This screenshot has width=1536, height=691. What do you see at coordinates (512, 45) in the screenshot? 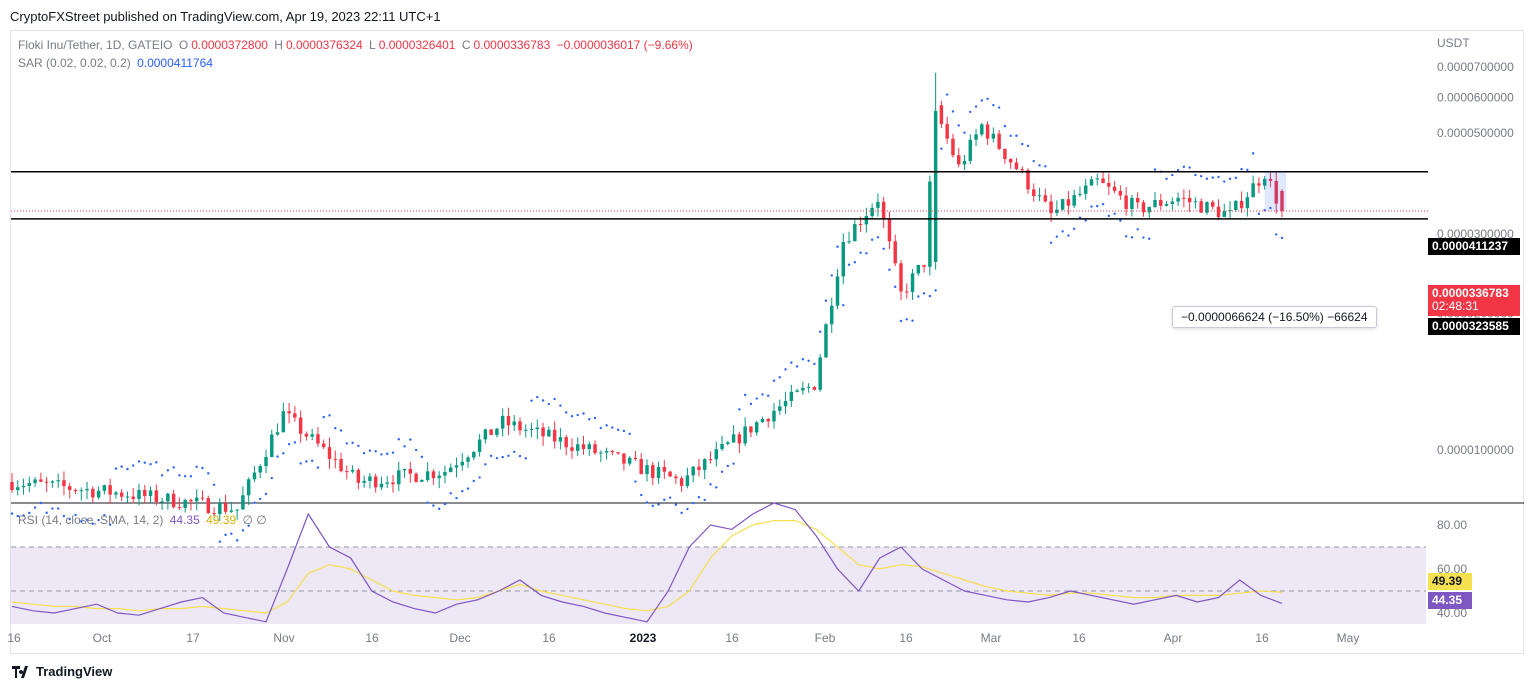
I see `legend-close-value: 0.0000336783` at bounding box center [512, 45].